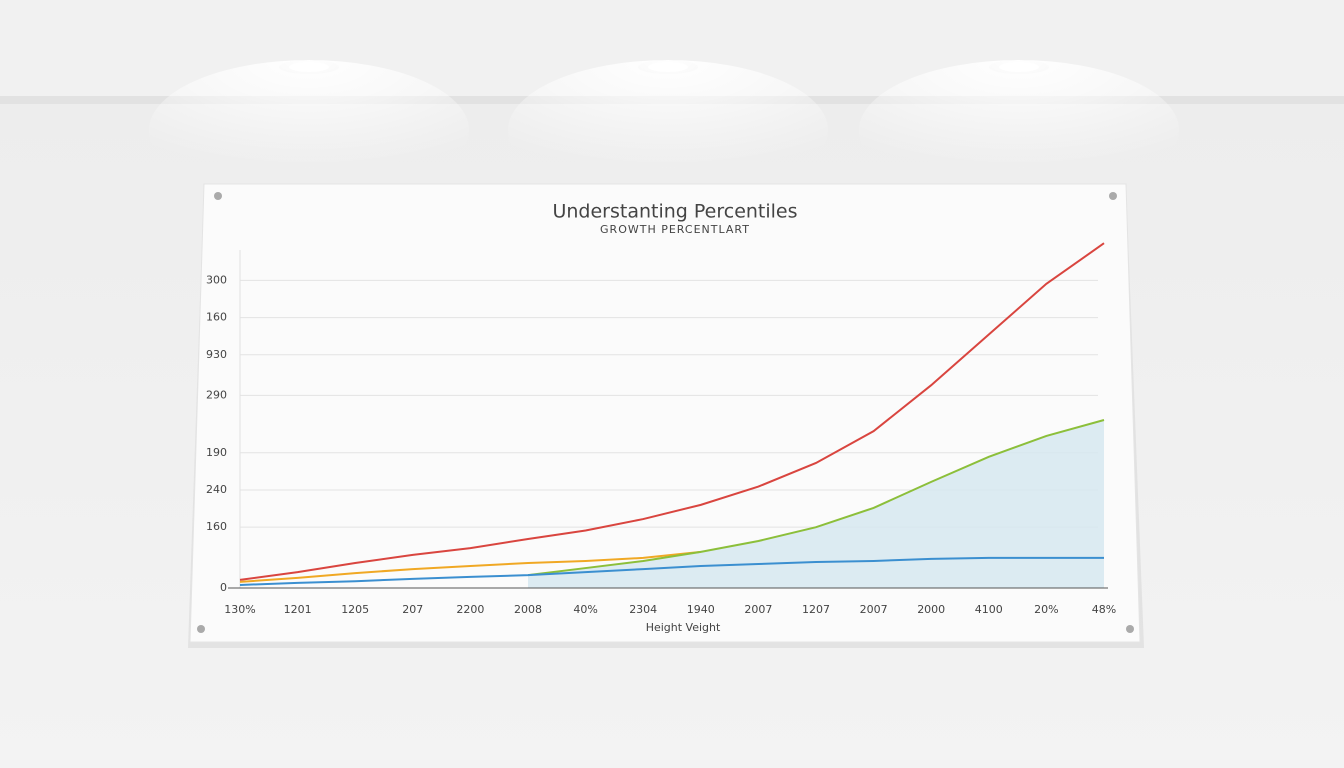 This screenshot has width=1344, height=768. Describe the element at coordinates (1104, 609) in the screenshot. I see `x-tick-label: 48%` at that location.